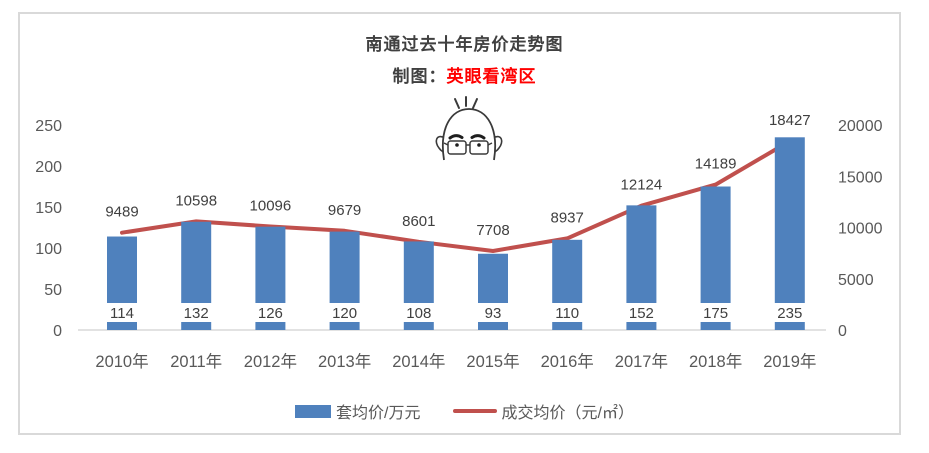 This screenshot has height=453, width=929. Describe the element at coordinates (57, 331) in the screenshot. I see `left-axis-tick-label: 0` at that location.